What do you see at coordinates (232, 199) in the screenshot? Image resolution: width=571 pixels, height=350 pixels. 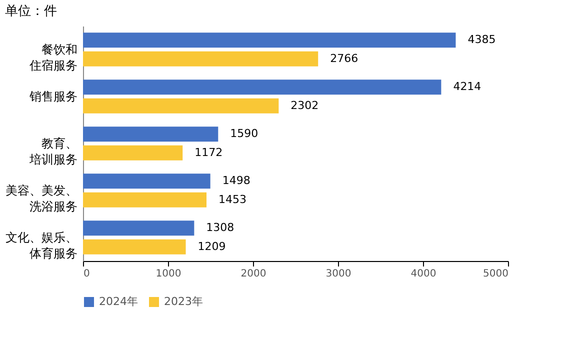 I see `data-label: 1453` at bounding box center [232, 199].